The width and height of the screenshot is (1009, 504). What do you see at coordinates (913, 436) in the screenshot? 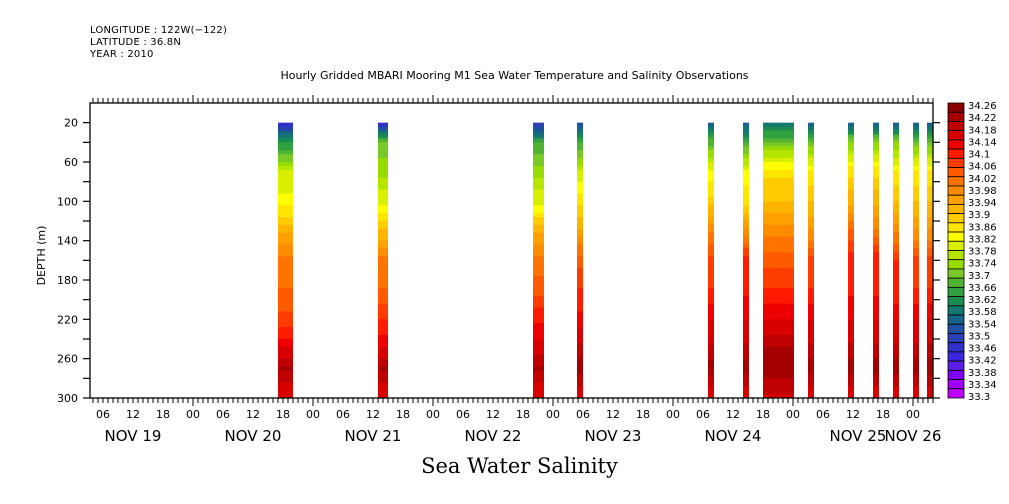
I see `x-day-label: NOV 26` at bounding box center [913, 436].